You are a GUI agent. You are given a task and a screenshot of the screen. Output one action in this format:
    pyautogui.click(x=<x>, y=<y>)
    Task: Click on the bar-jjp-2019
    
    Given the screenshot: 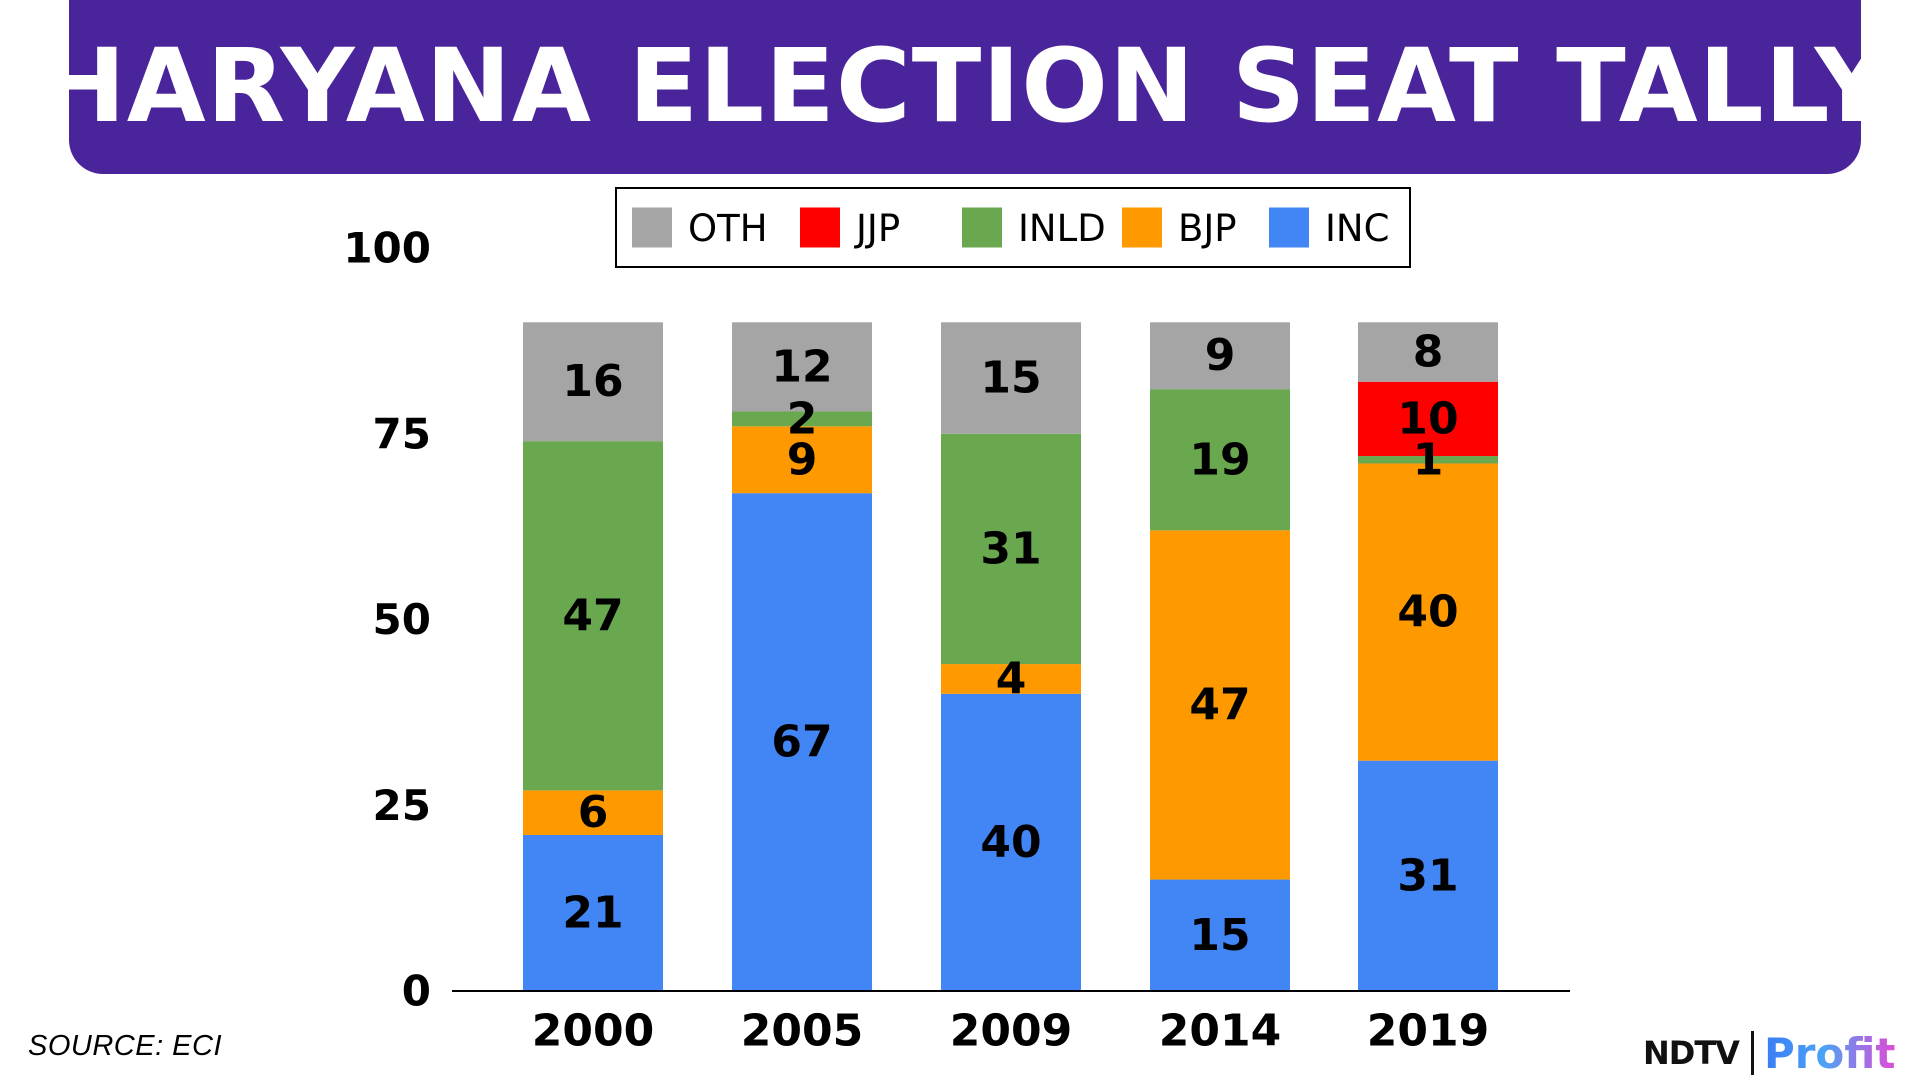 What is the action you would take?
    pyautogui.click(x=1428, y=419)
    